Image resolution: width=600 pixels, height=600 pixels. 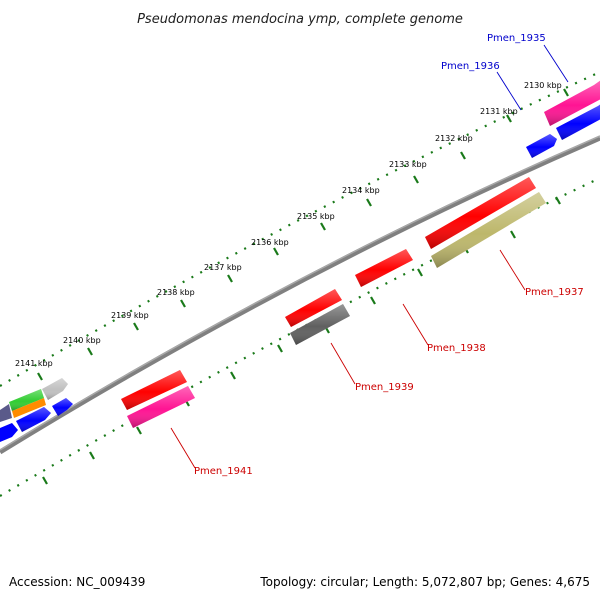 I want to click on gene-light-gray-left, so click(x=55, y=389).